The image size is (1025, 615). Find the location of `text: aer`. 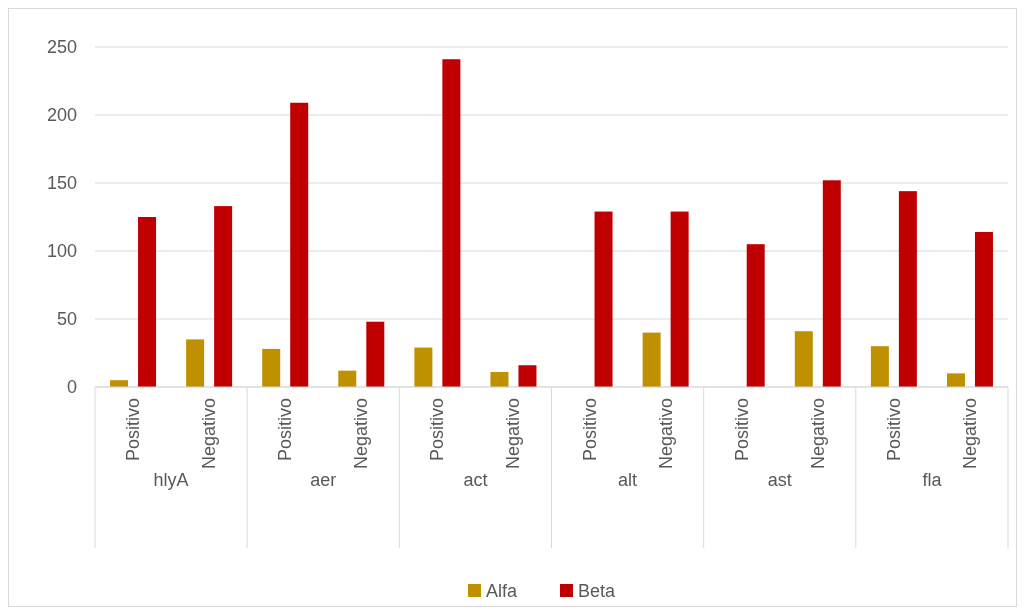

text: aer is located at coordinates (323, 480).